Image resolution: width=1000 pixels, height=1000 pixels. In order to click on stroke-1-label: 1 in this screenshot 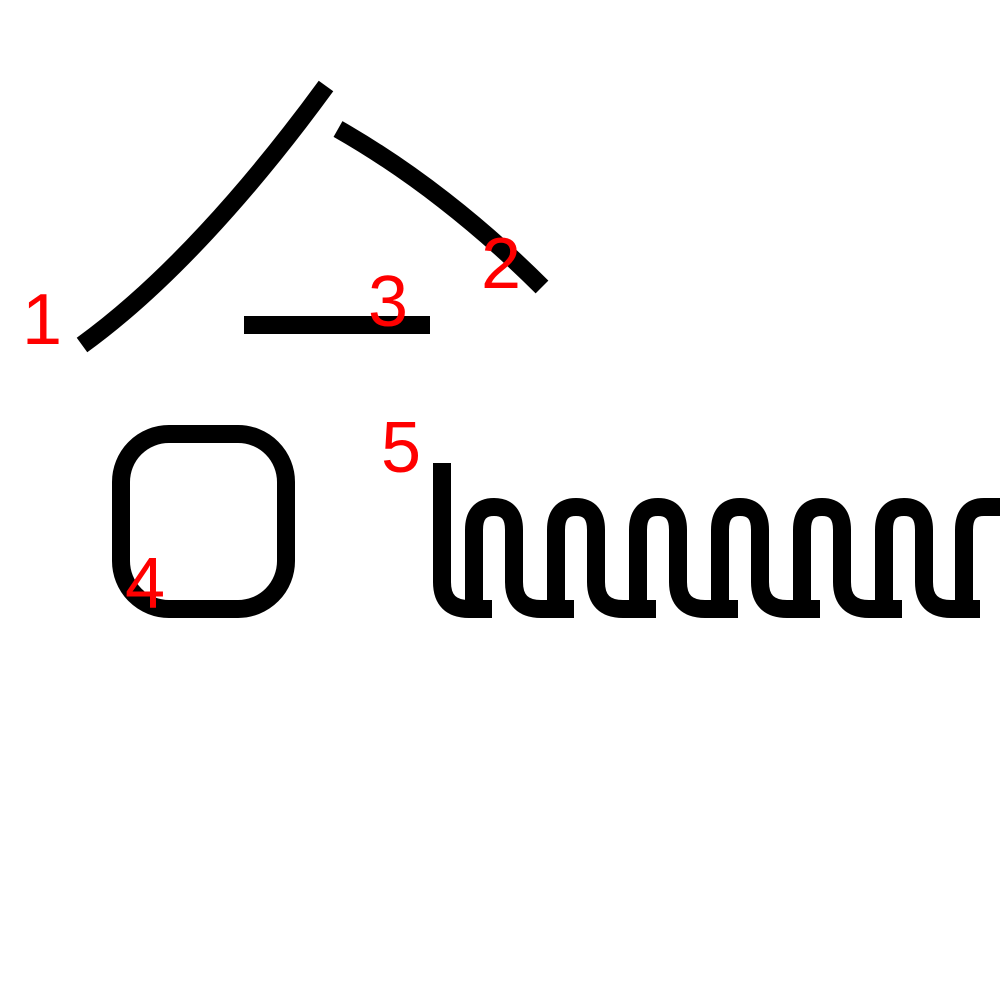, I will do `click(42, 320)`.